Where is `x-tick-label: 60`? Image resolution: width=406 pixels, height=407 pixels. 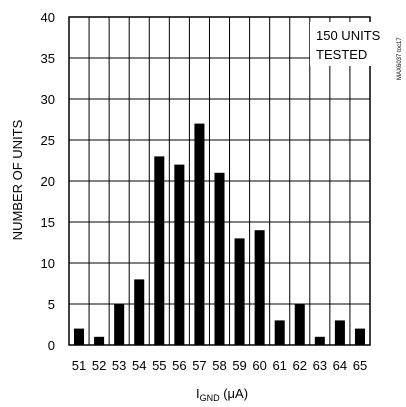
x-tick-label: 60 is located at coordinates (259, 365).